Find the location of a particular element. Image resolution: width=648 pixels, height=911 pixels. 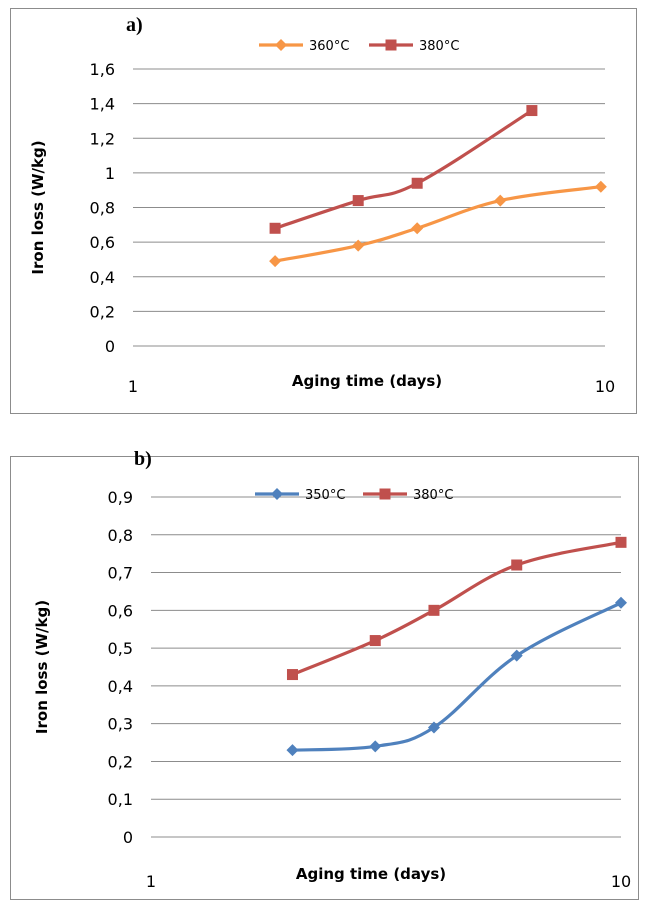

y-tick-label: 0,1 is located at coordinates (120, 799).